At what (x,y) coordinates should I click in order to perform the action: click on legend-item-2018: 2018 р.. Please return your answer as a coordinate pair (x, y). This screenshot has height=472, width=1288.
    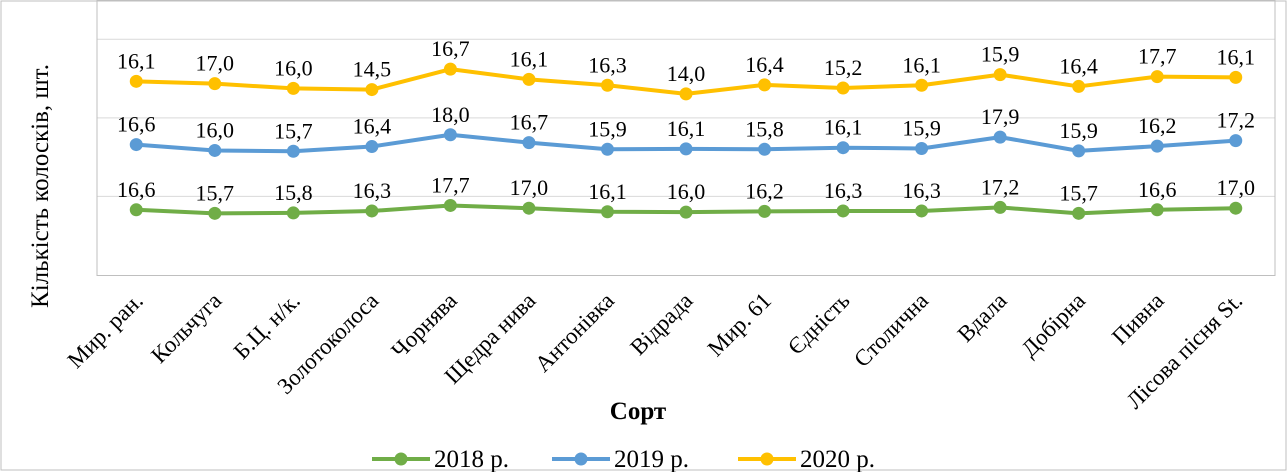
    Looking at the image, I should click on (440, 459).